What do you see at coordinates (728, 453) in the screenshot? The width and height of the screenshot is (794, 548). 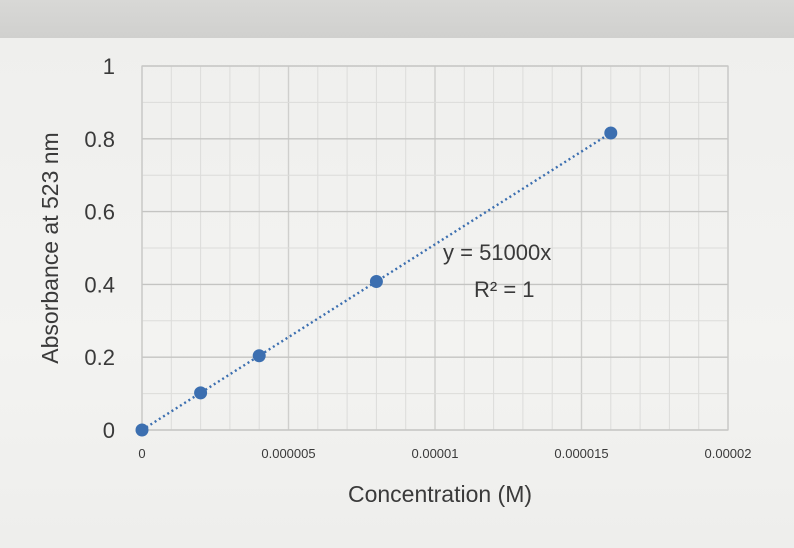 I see `x-tick-label: 0.00002` at bounding box center [728, 453].